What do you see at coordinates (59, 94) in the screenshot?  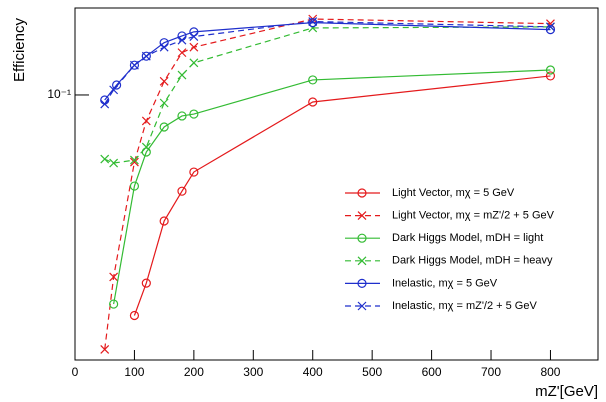 I see `y-tick-label: 10⁻¹` at bounding box center [59, 94].